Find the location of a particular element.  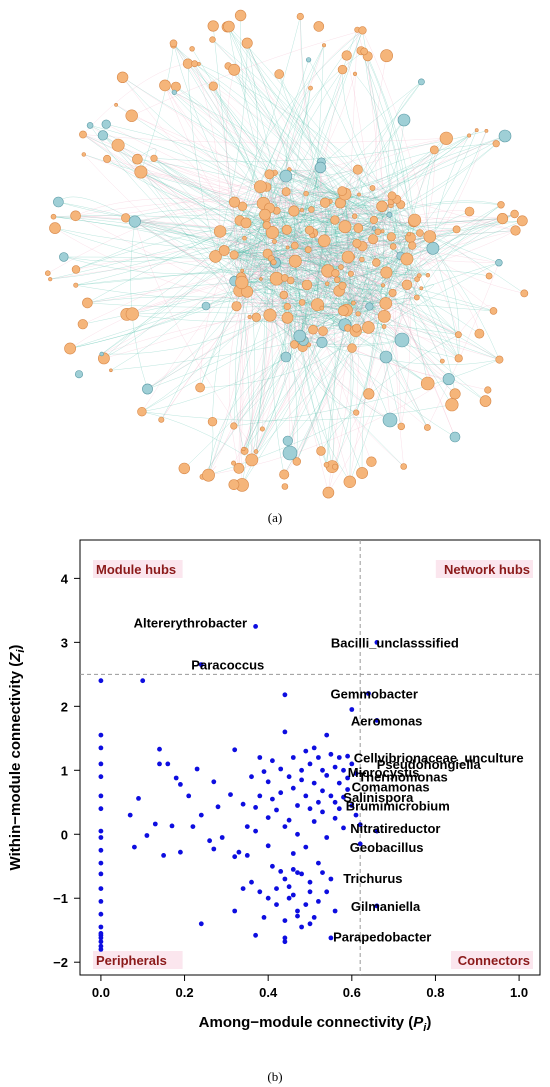

point-annotation: Paracoccus is located at coordinates (227, 665).